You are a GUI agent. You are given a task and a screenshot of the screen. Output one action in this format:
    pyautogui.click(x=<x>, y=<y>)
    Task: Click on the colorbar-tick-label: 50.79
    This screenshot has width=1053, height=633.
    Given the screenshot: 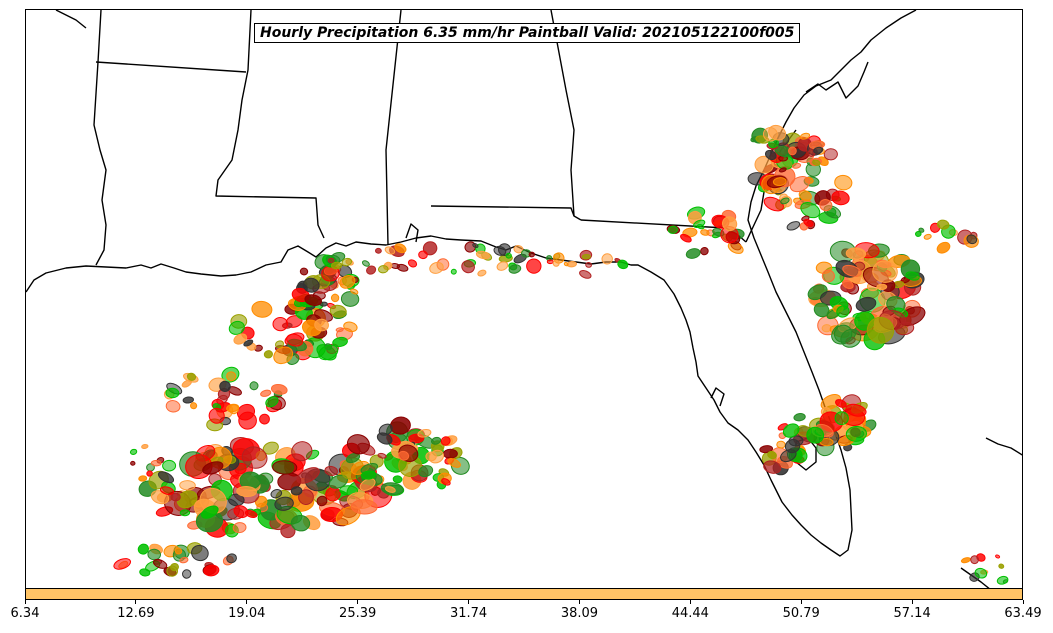 What is the action you would take?
    pyautogui.click(x=801, y=613)
    